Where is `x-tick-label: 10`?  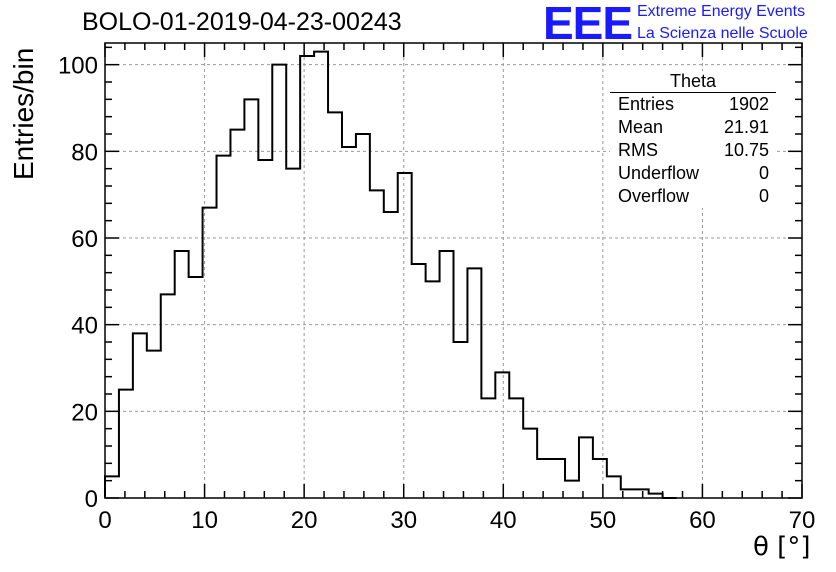 x-tick-label: 10 is located at coordinates (204, 520).